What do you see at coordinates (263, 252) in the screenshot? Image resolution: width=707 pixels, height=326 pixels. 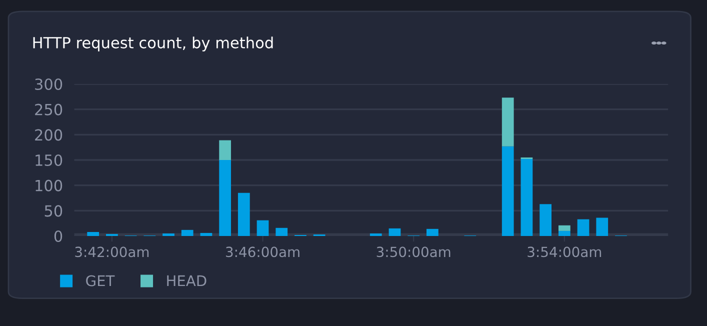 I see `x-tick-label: 3:46:00am` at bounding box center [263, 252].